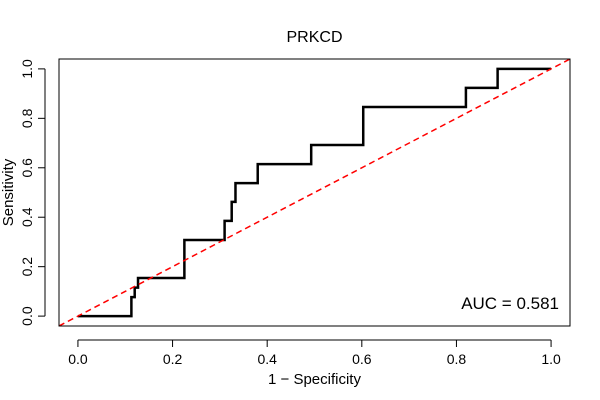  What do you see at coordinates (27, 118) in the screenshot?
I see `y-tick-label: 0.8` at bounding box center [27, 118].